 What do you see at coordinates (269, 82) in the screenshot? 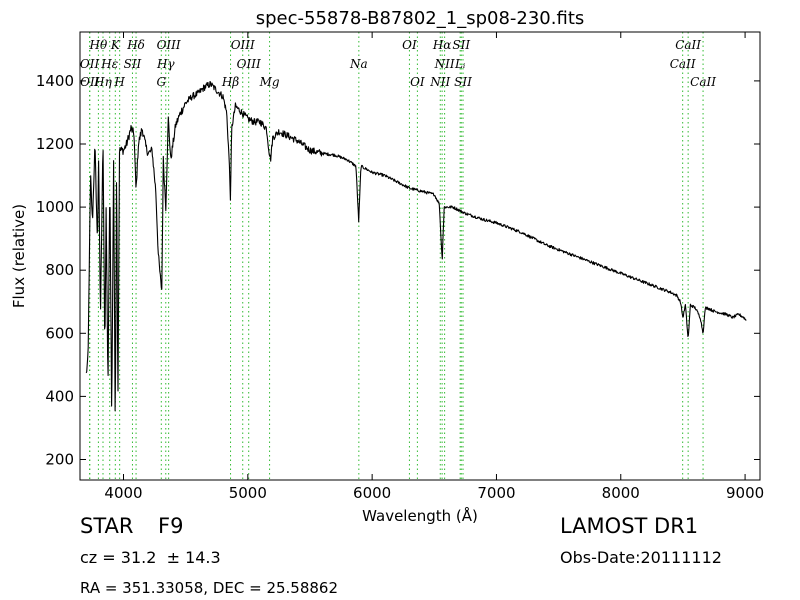
I see `spectral-line-label: Mg` at bounding box center [269, 82].